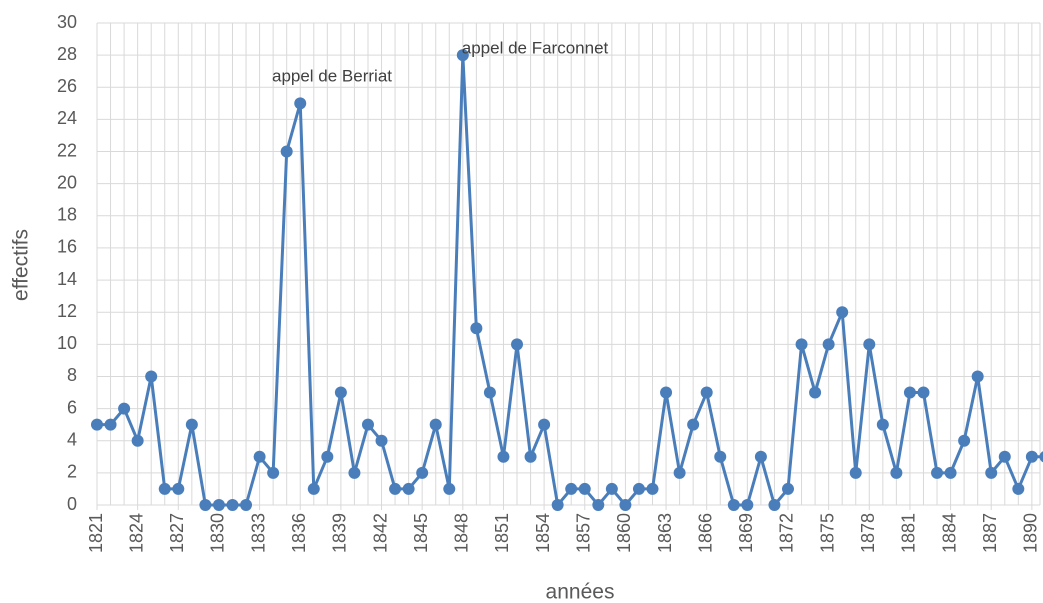 The image size is (1043, 603). Describe the element at coordinates (67, 54) in the screenshot. I see `y-tick-label: 28` at that location.